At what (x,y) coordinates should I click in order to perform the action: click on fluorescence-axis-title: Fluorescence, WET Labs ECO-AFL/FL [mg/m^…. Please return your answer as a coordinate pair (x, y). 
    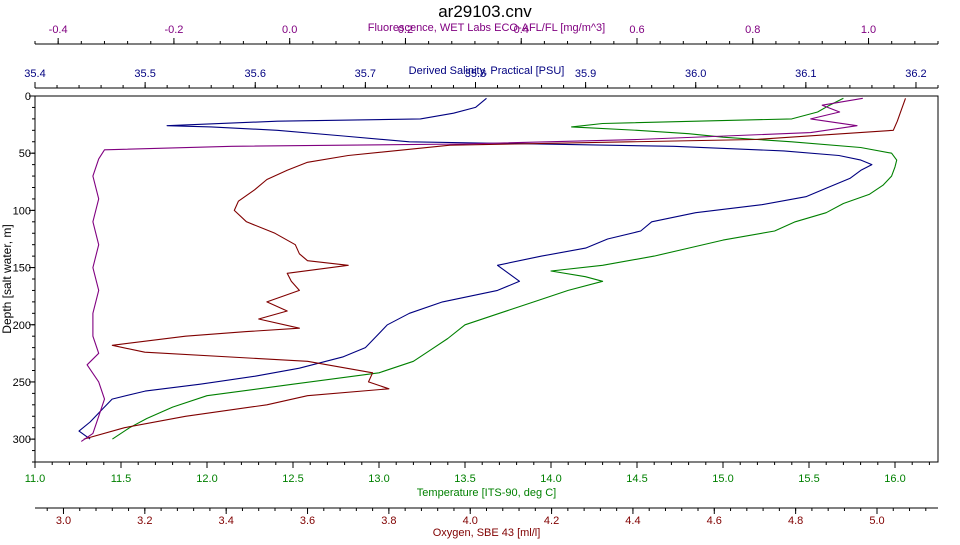
    Looking at the image, I should click on (486, 28).